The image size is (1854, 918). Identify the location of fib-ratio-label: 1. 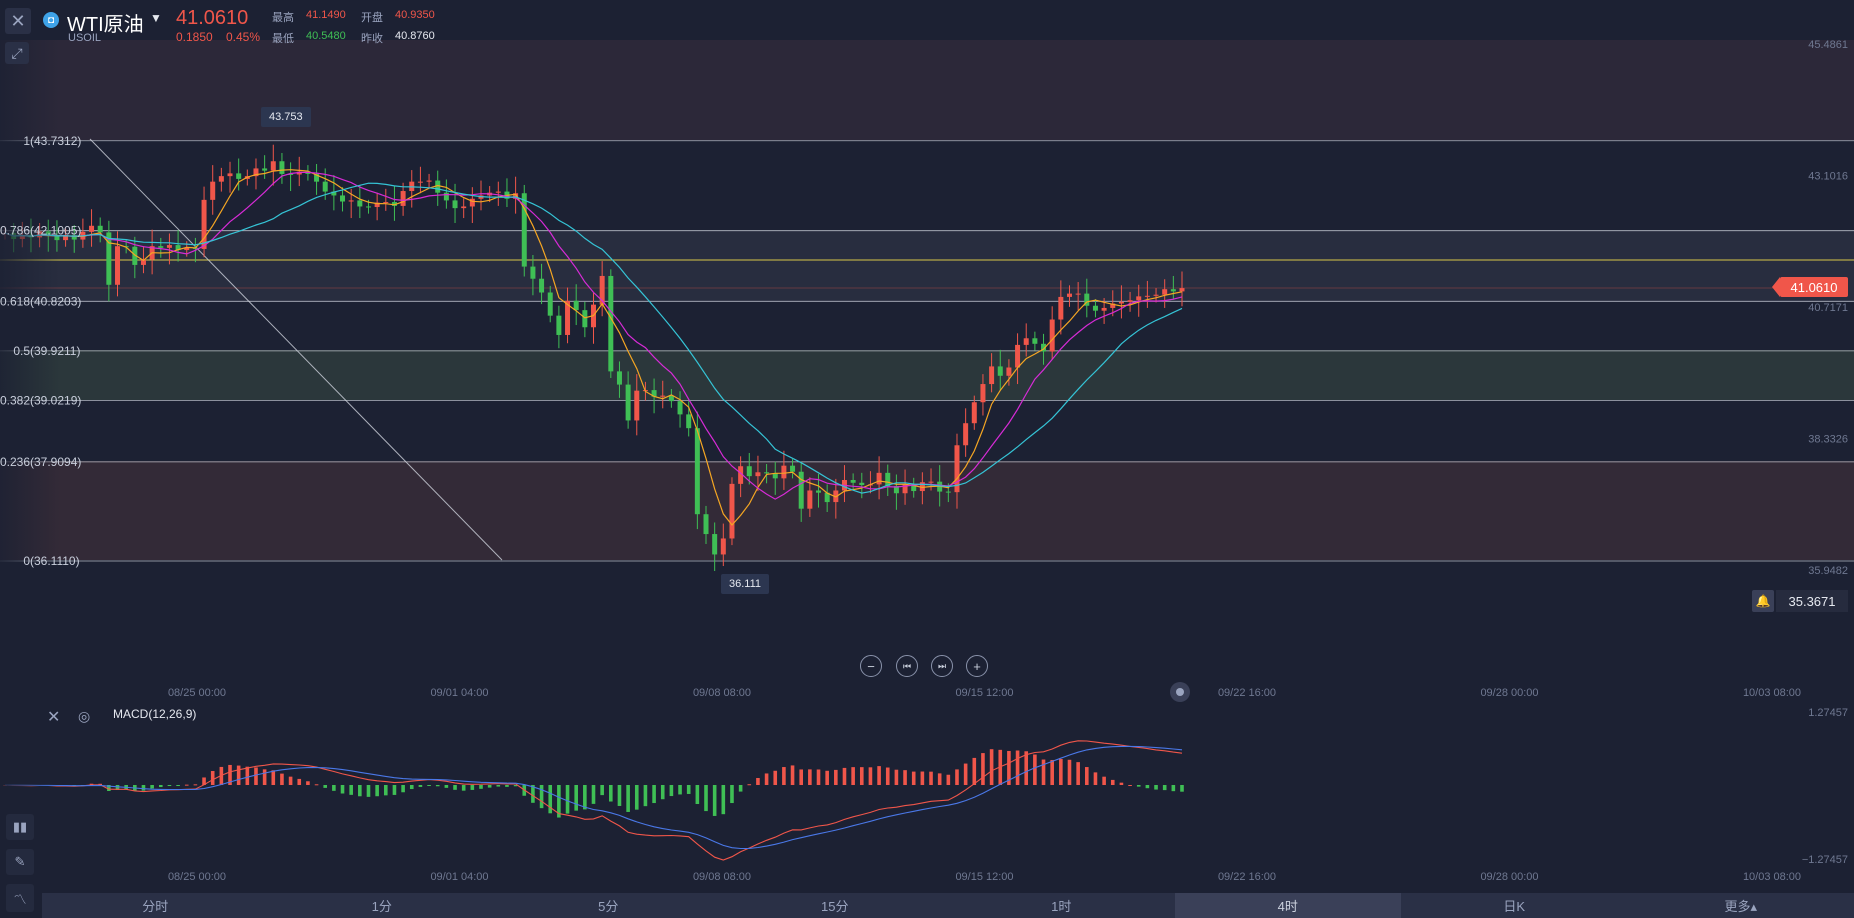
(26, 141).